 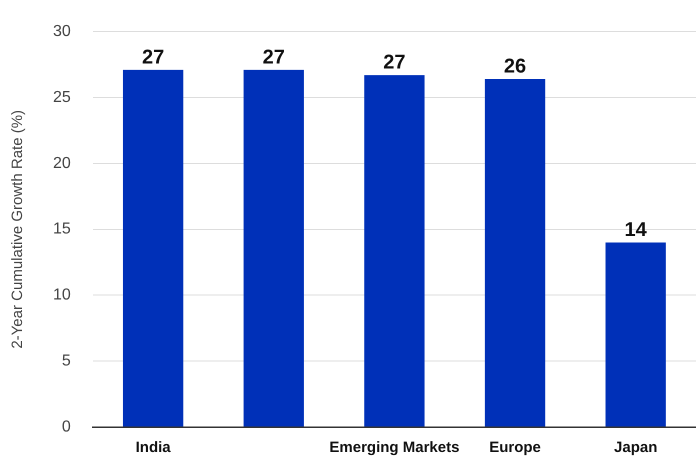 What do you see at coordinates (394, 447) in the screenshot?
I see `x-tick-label: Emerging Markets` at bounding box center [394, 447].